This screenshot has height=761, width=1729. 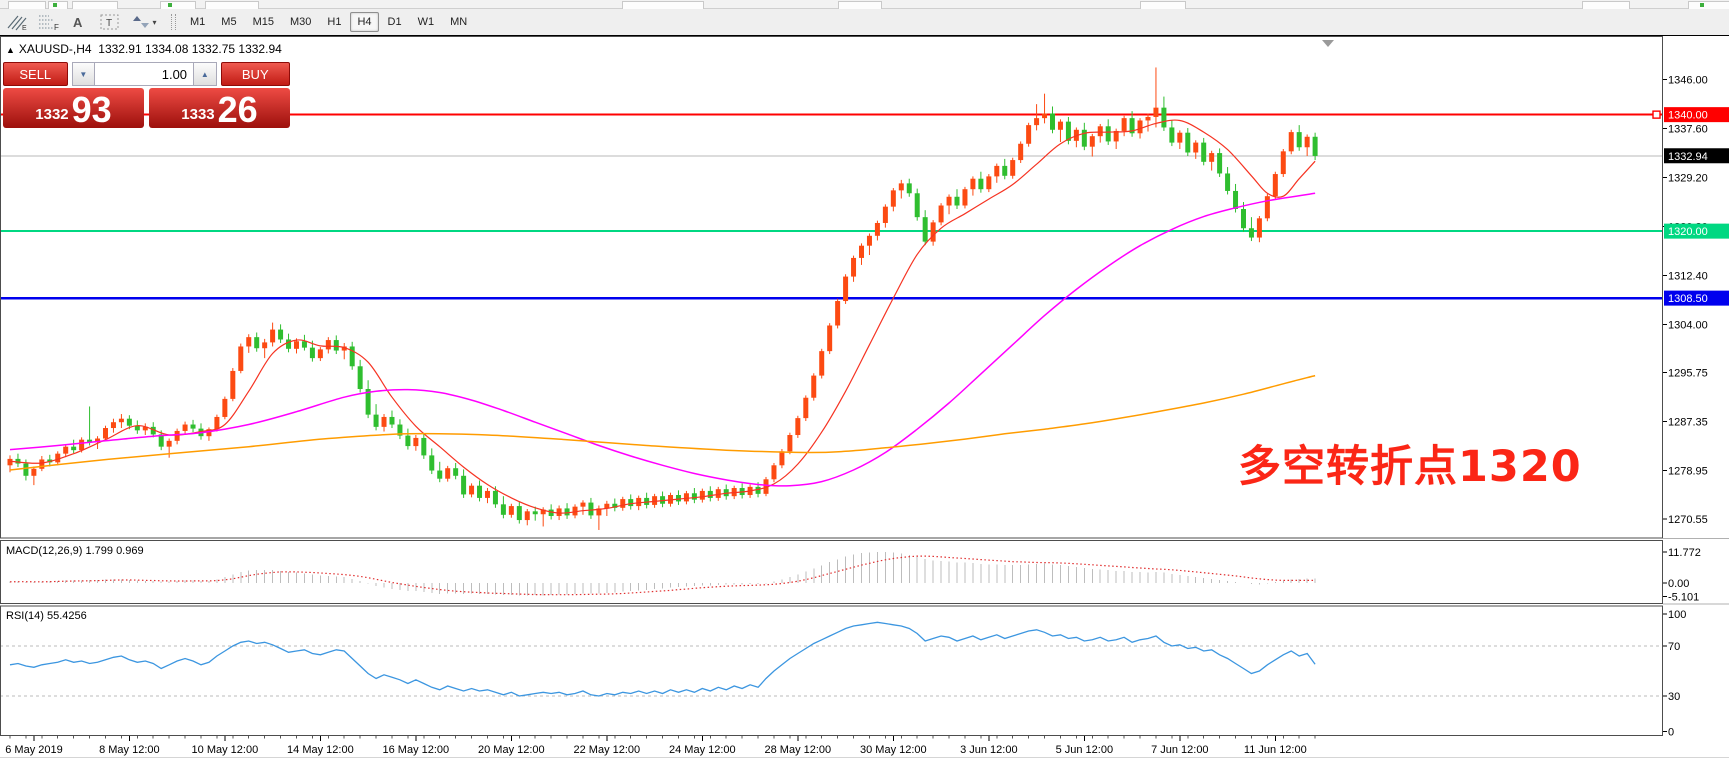 What do you see at coordinates (1085, 750) in the screenshot?
I see `time-axis-label: 5 Jun 12:00` at bounding box center [1085, 750].